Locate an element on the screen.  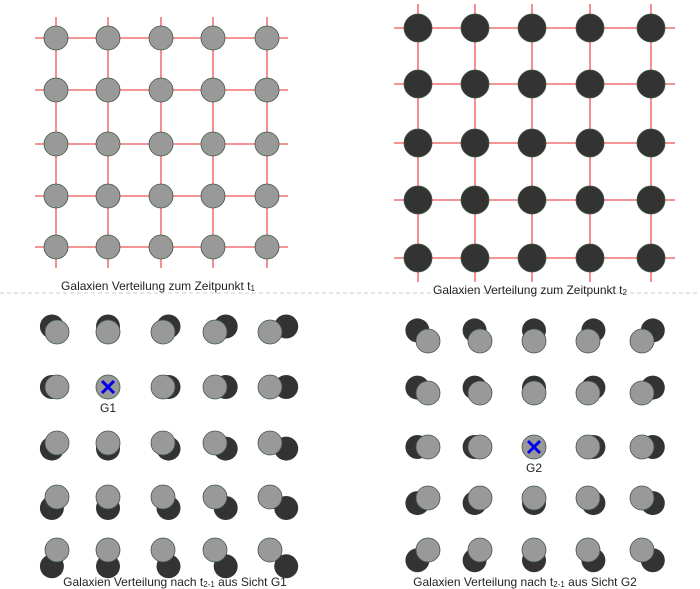
caption-t2: Galaxien Verteilung zum Zeitpunkt t2 is located at coordinates (530, 290).